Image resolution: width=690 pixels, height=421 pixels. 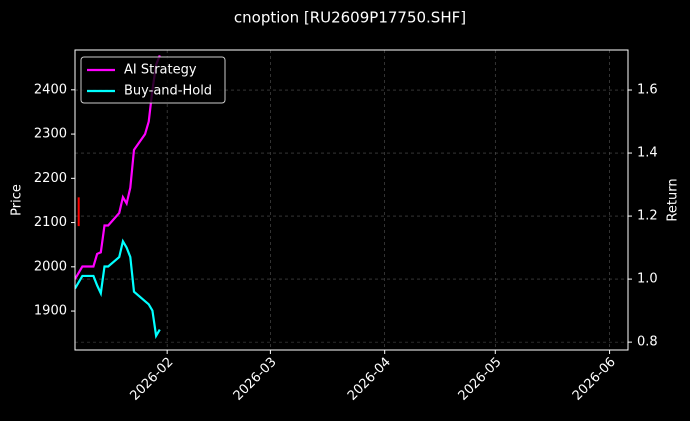 What do you see at coordinates (647, 216) in the screenshot?
I see `y2-tick-label: 1.2` at bounding box center [647, 216].